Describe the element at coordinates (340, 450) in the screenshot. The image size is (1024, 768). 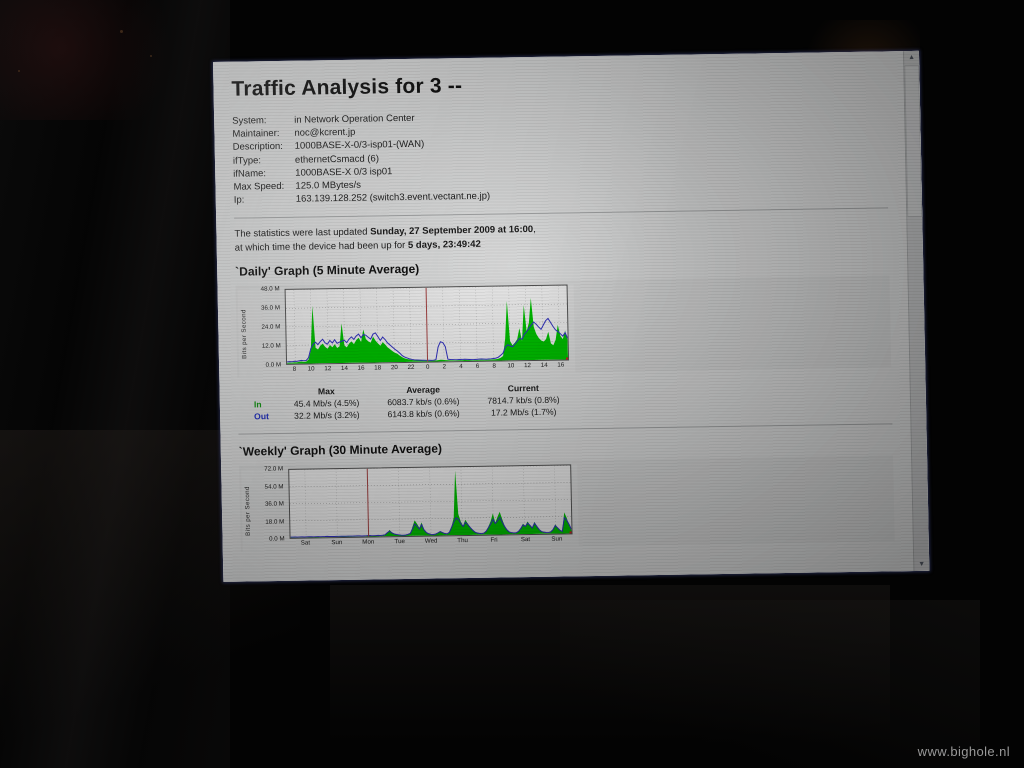
I see `weekly-graph-heading: `Weekly' Graph (30 Minute Average)` at that location.